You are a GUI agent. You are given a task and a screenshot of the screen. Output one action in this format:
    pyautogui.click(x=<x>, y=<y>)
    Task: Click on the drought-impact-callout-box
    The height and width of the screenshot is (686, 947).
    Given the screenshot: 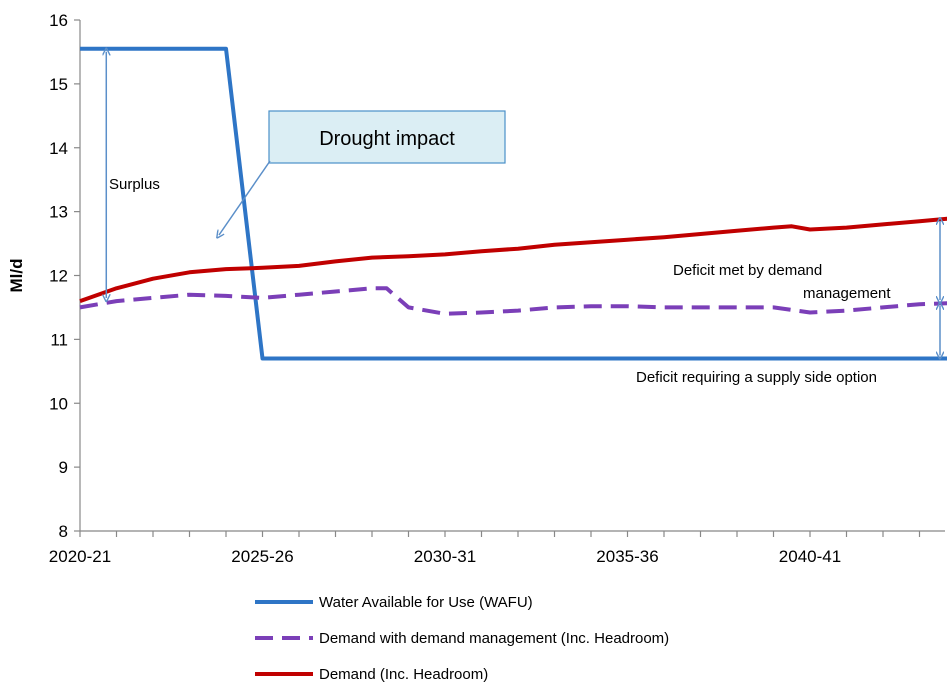 What is the action you would take?
    pyautogui.click(x=387, y=137)
    